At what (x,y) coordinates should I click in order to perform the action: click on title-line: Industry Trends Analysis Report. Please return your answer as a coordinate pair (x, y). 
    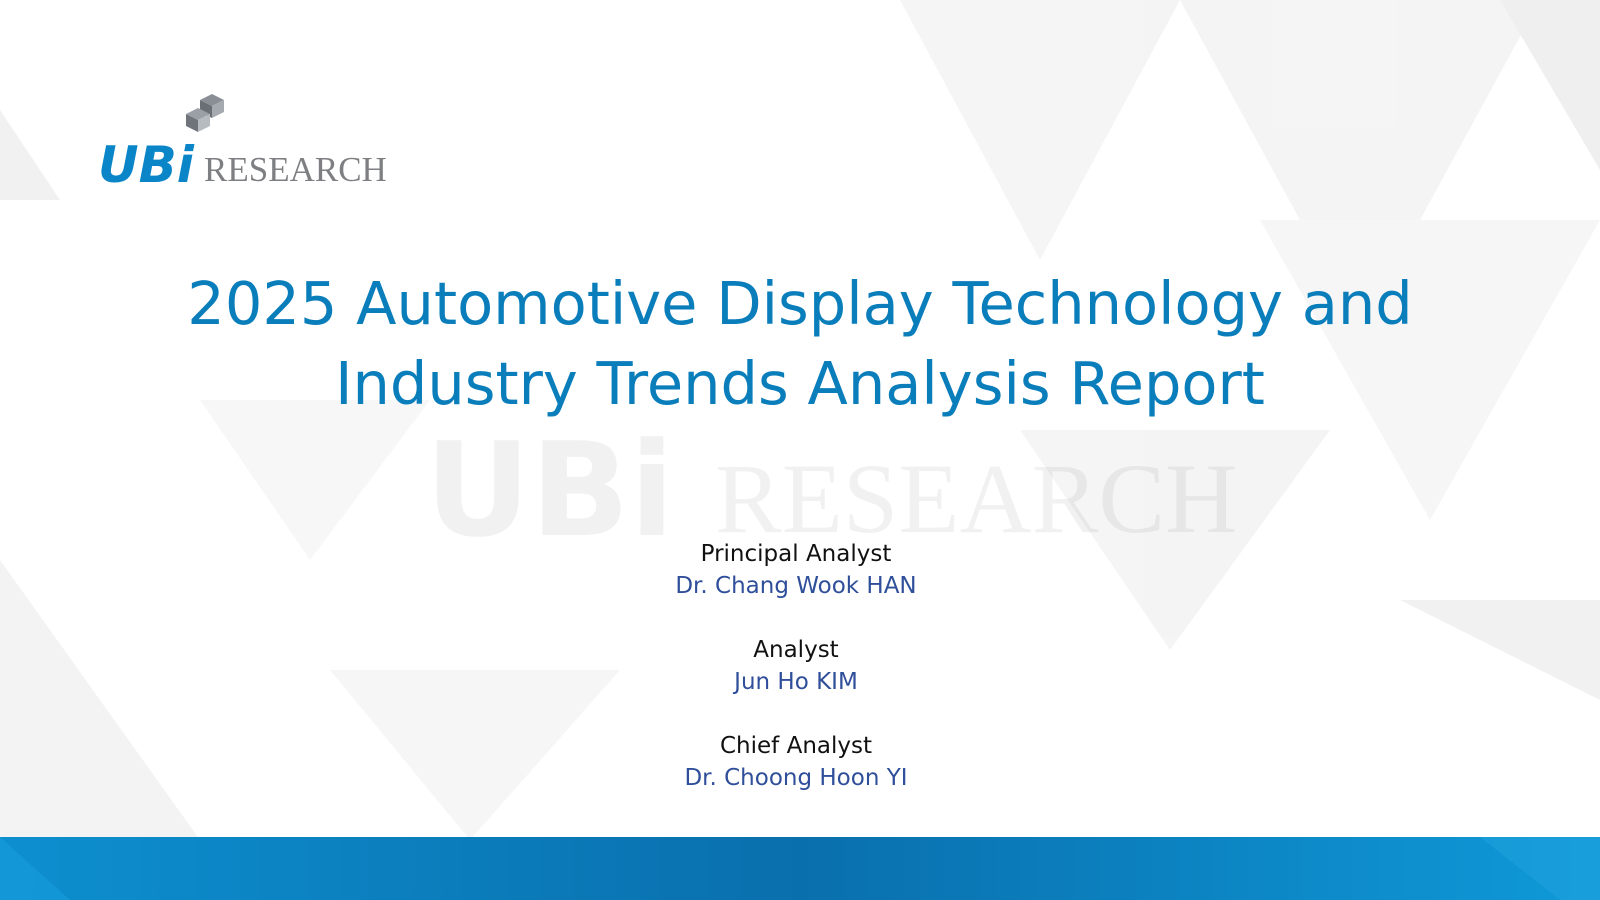
    Looking at the image, I should click on (800, 383).